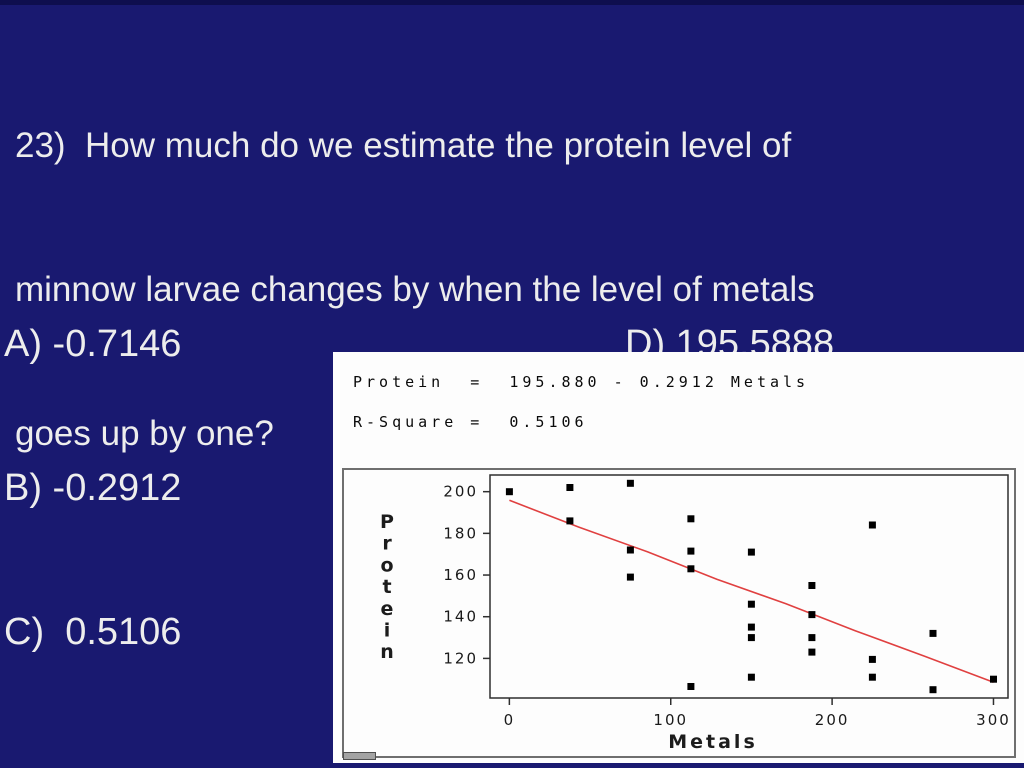 The width and height of the screenshot is (1024, 768). Describe the element at coordinates (387, 544) in the screenshot. I see `y-axis-label-letter: r` at that location.